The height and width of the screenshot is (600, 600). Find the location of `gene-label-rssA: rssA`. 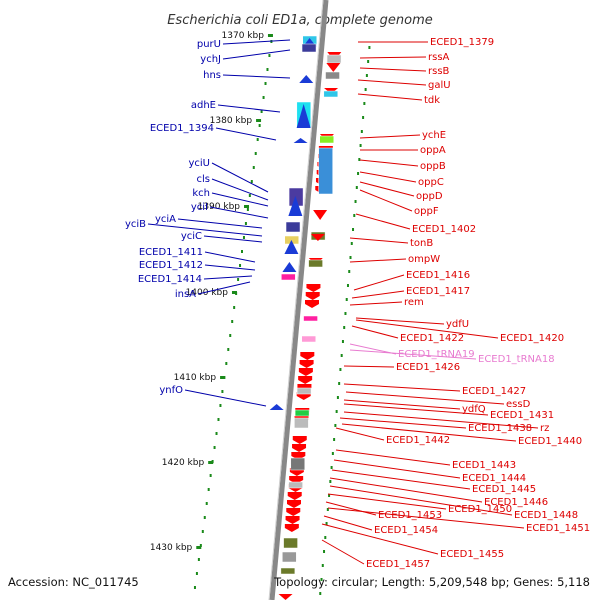

gene-label-rssA: rssA is located at coordinates (439, 57).